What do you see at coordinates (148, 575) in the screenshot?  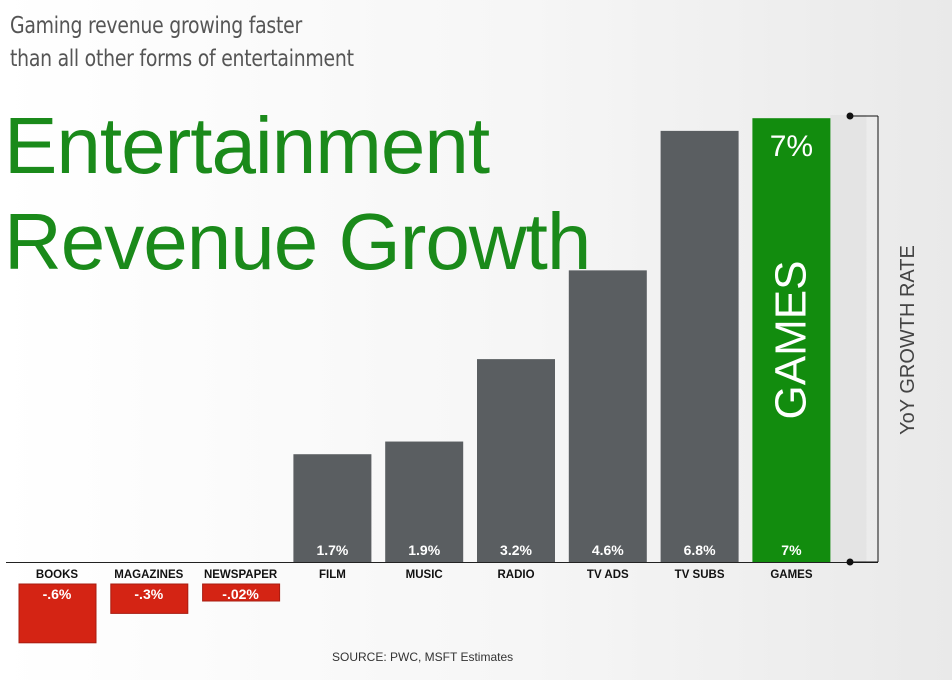 I see `tick-label-magazines: MAGAZINES` at bounding box center [148, 575].